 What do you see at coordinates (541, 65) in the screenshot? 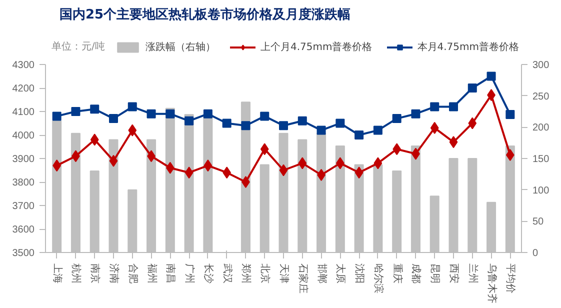
I see `y2-tick-label: 300` at bounding box center [541, 65].